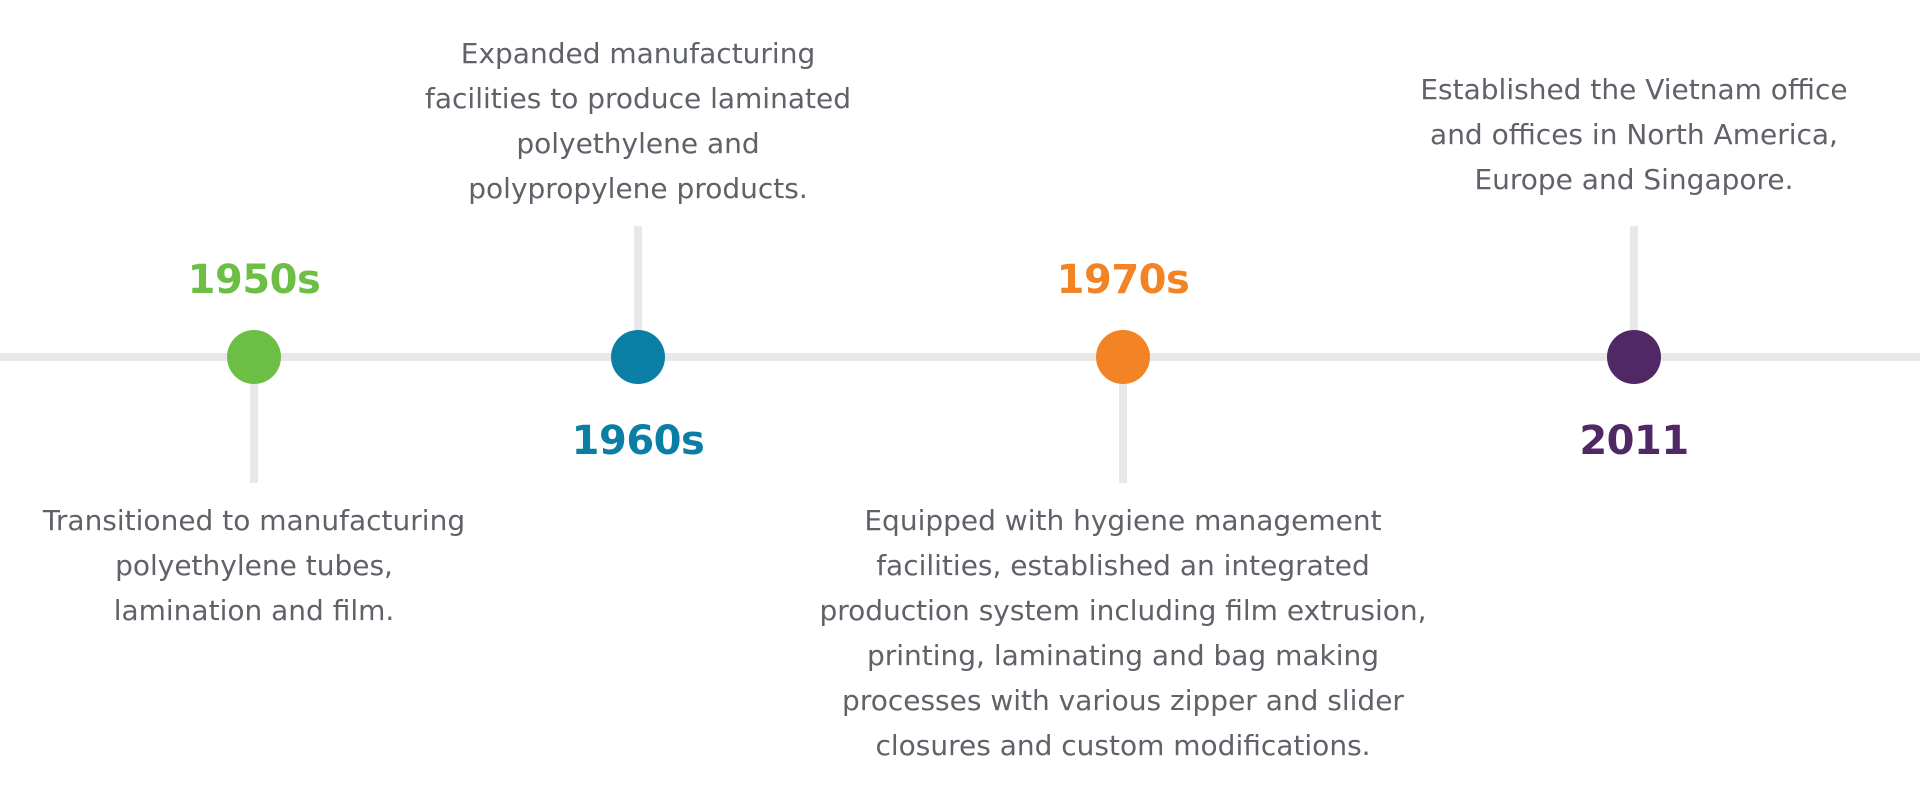 This screenshot has width=1920, height=806. What do you see at coordinates (1634, 441) in the screenshot?
I see `milestone-year-2011: 2011` at bounding box center [1634, 441].